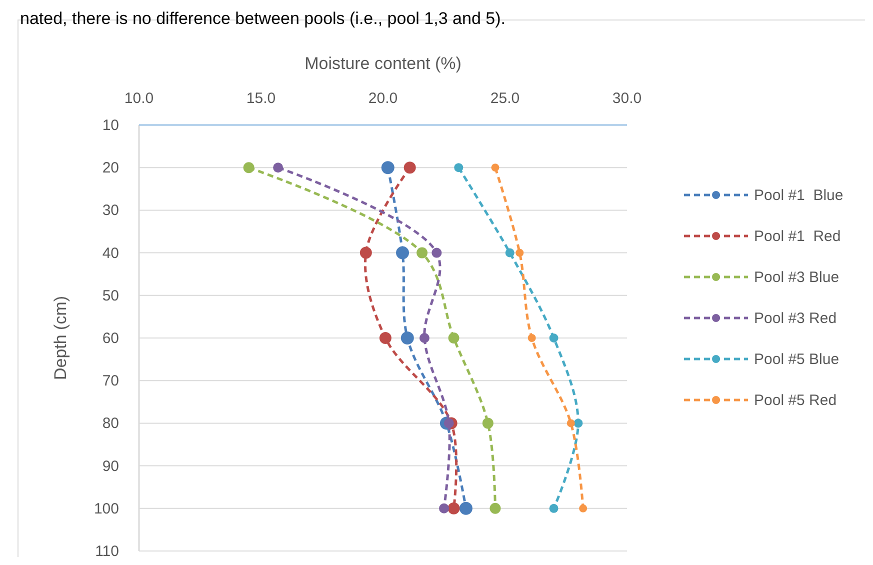 This screenshot has height=565, width=873. I want to click on y-tick-label: 50, so click(110, 295).